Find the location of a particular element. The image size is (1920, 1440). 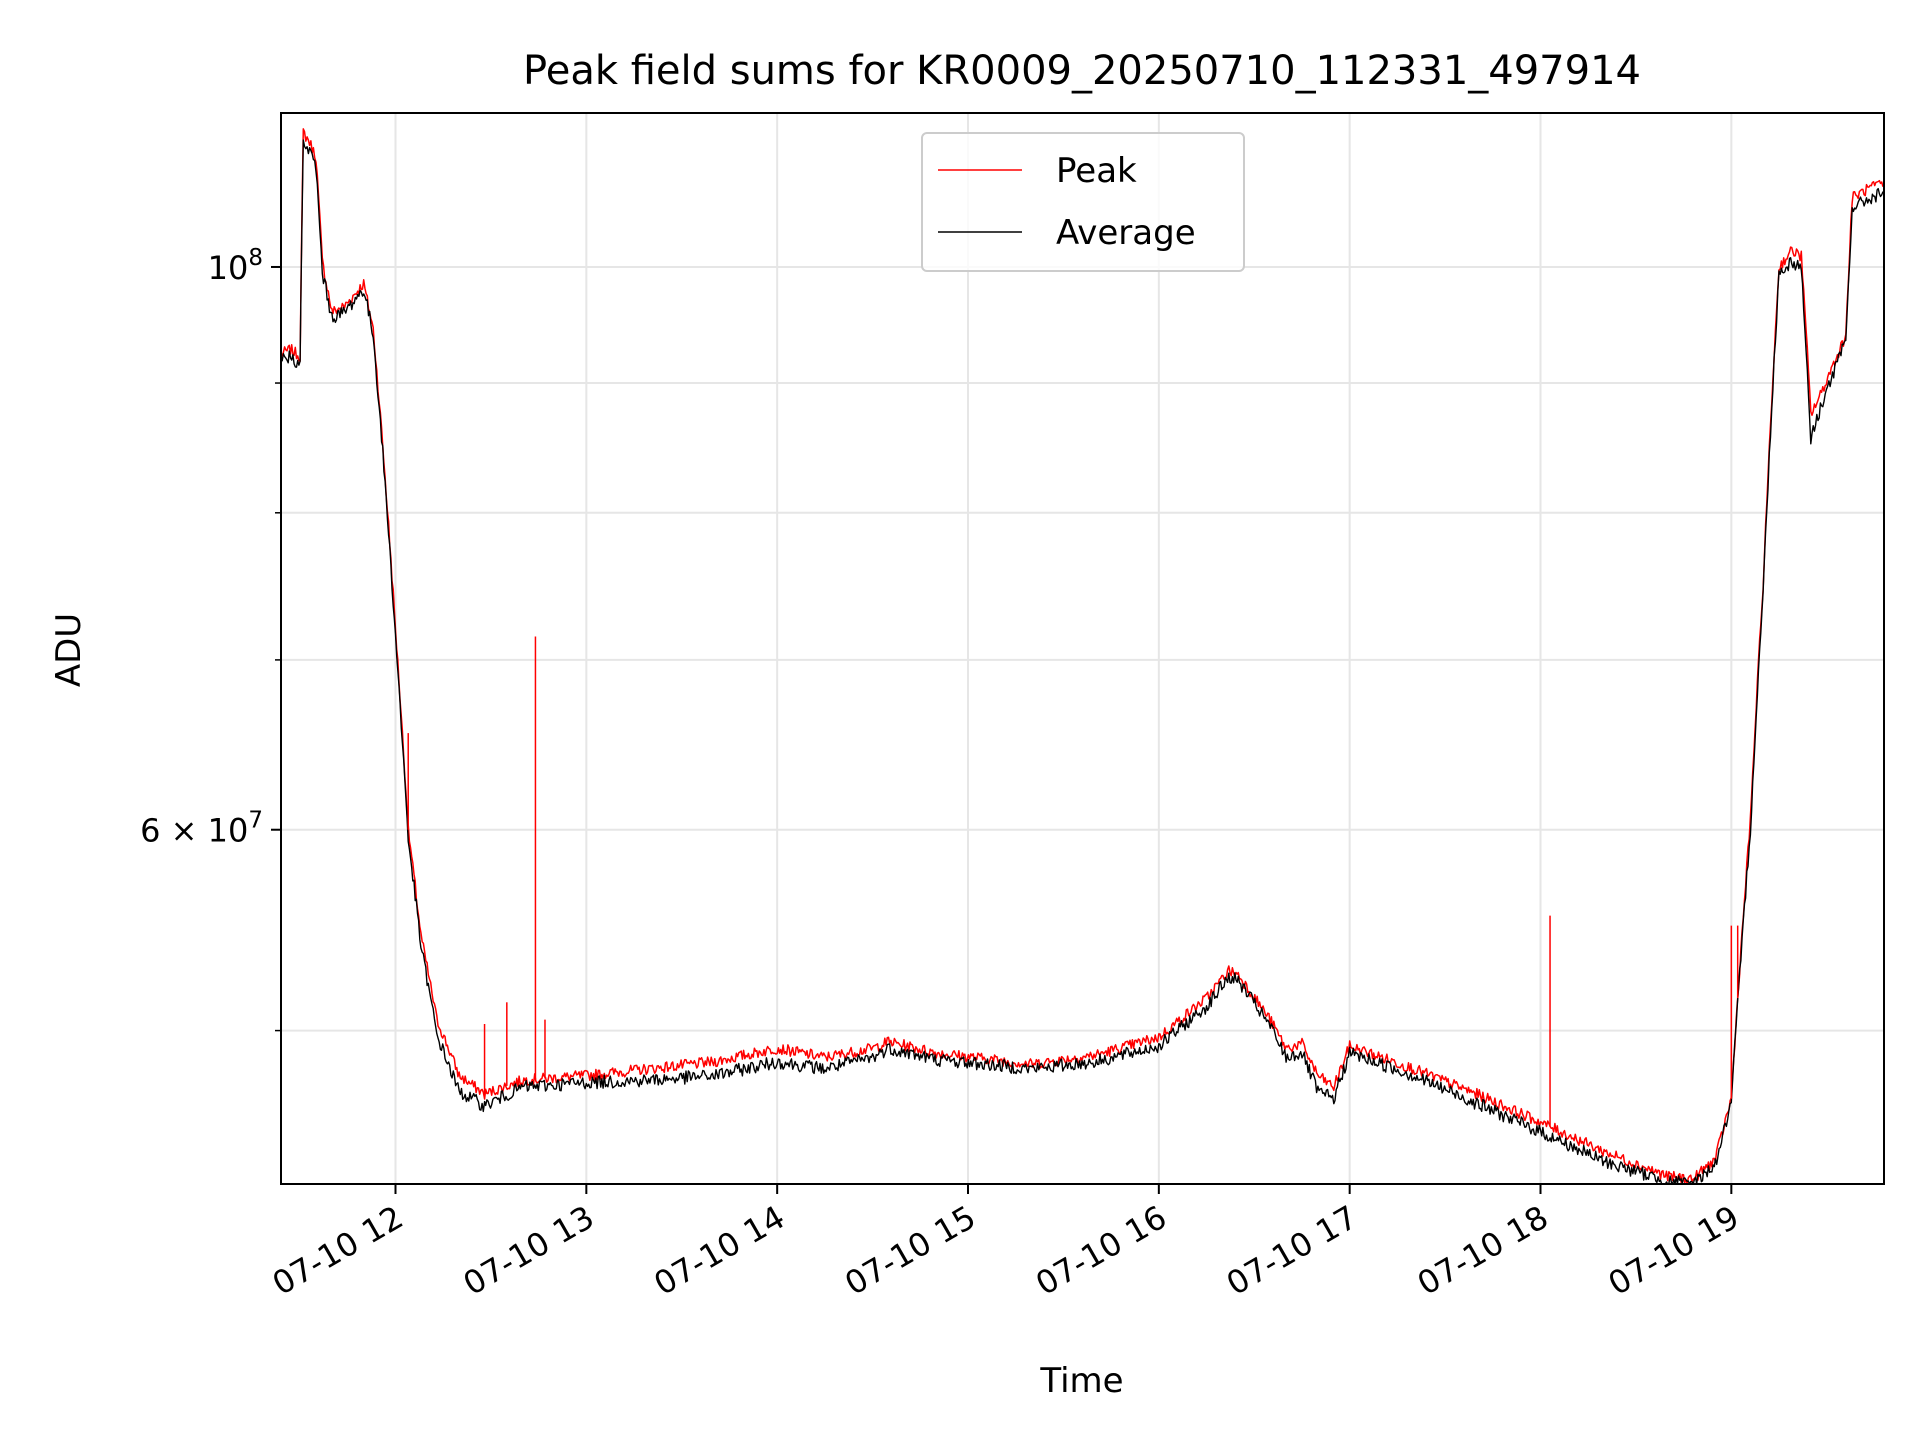

y-axis-label: ADU is located at coordinates (69, 650).